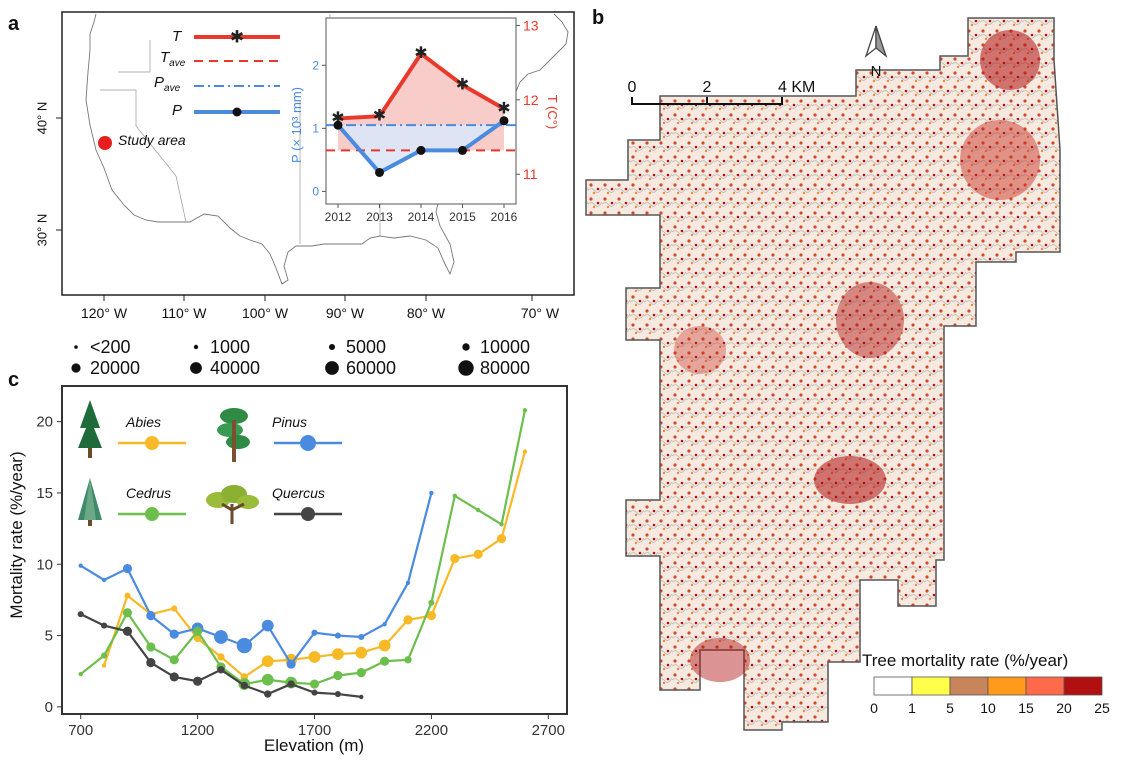 Image resolution: width=1129 pixels, height=760 pixels. I want to click on legend-a-t-label: T, so click(177, 36).